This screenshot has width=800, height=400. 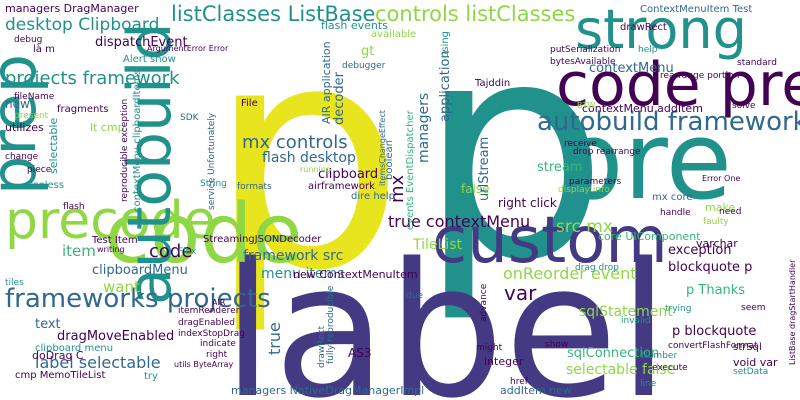 I want to click on word-controls-listclasses: controls listClasses, so click(x=475, y=14).